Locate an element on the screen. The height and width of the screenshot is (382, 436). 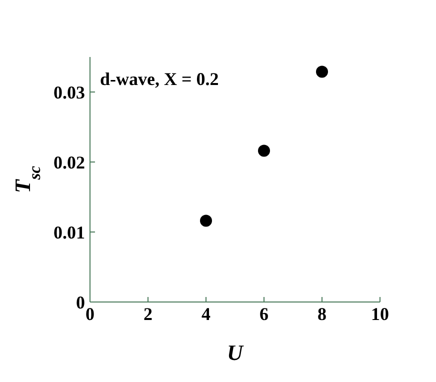
x-tick-label: 2 is located at coordinates (148, 314).